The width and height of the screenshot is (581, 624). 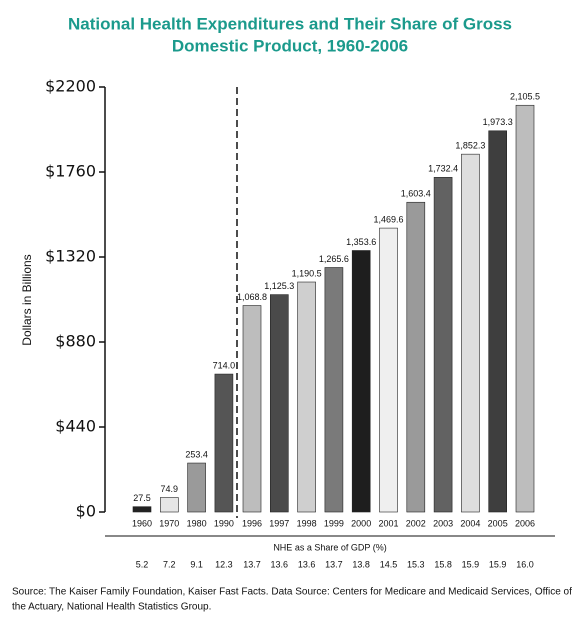 What do you see at coordinates (443, 564) in the screenshot?
I see `gdp-share: 15.8` at bounding box center [443, 564].